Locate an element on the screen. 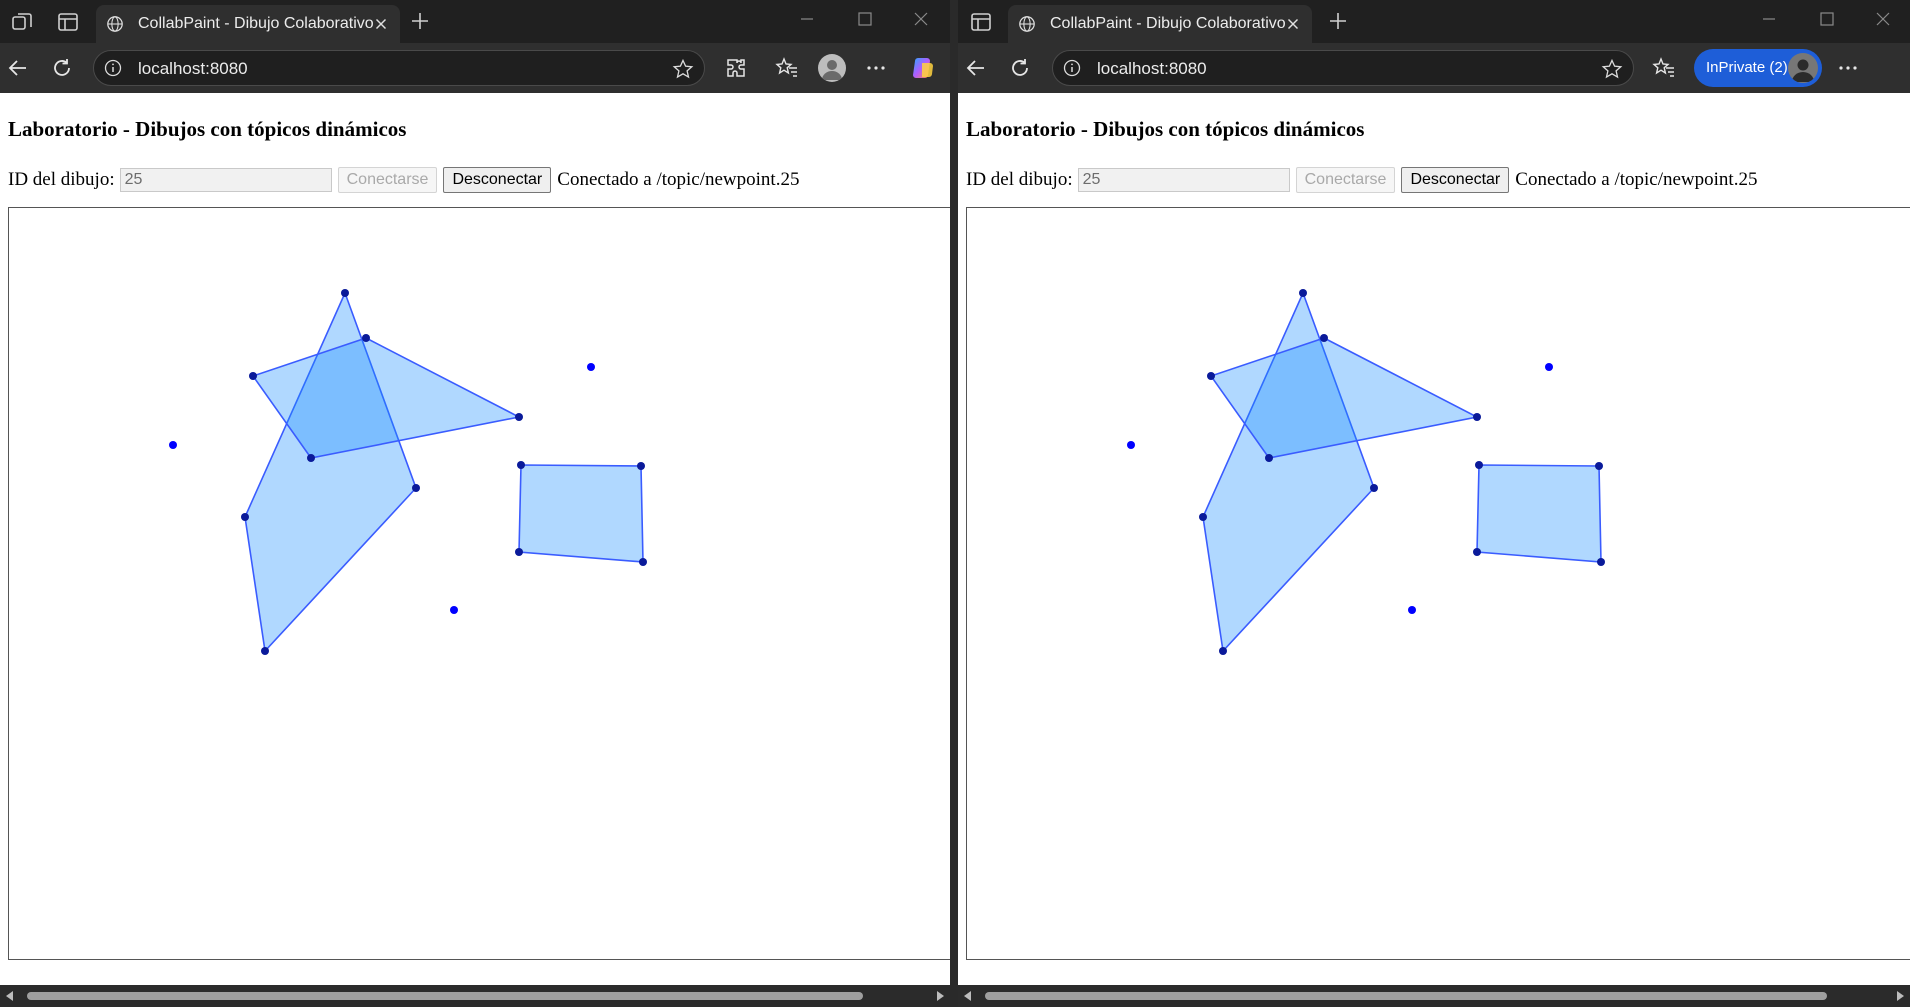 The image size is (1910, 1007). profile-avatar is located at coordinates (832, 68).